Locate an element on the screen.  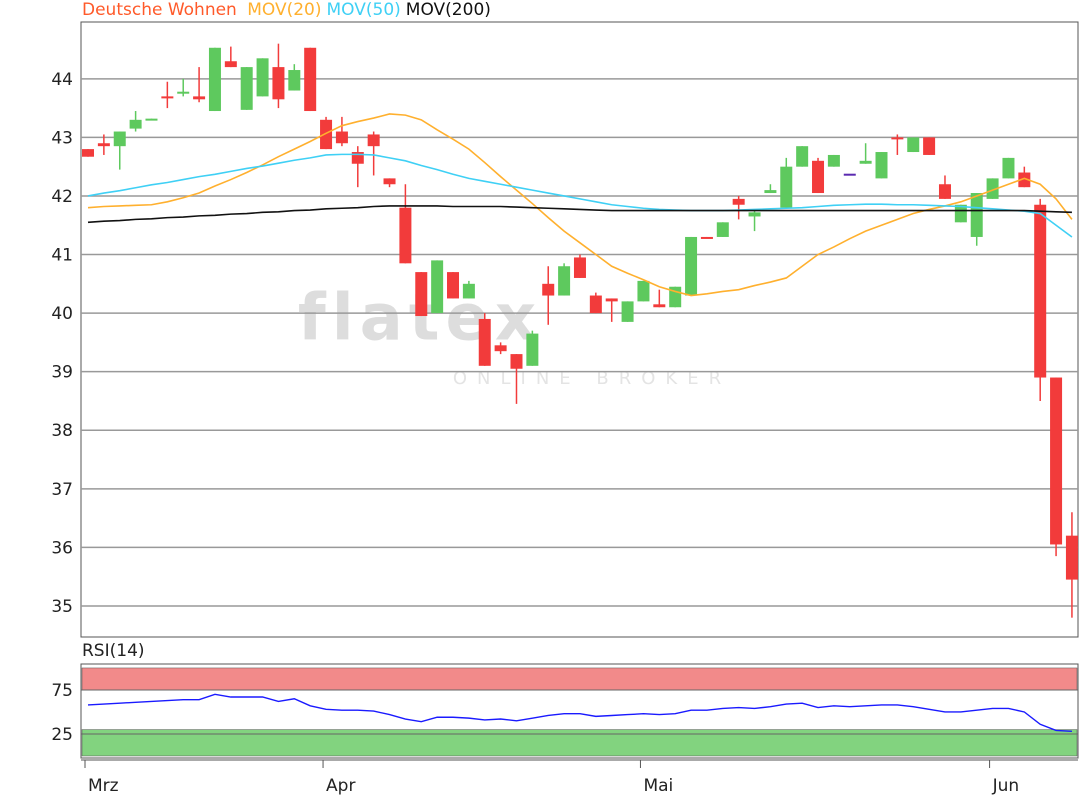
y-tick-label: 42 is located at coordinates (62, 197).